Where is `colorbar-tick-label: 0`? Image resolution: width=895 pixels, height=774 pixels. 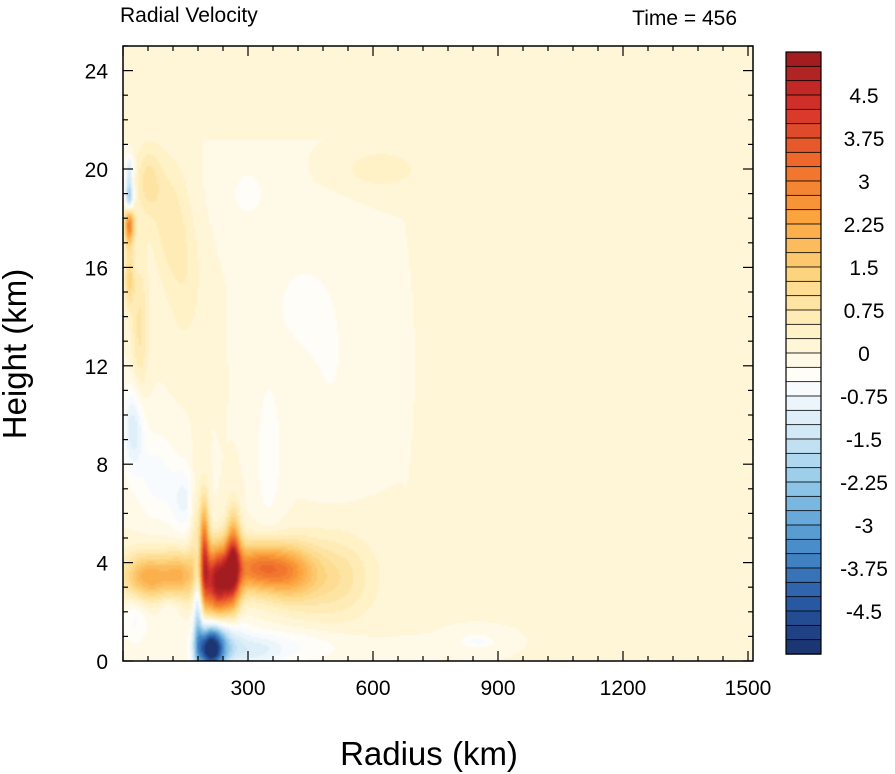
colorbar-tick-label: 0 is located at coordinates (864, 354).